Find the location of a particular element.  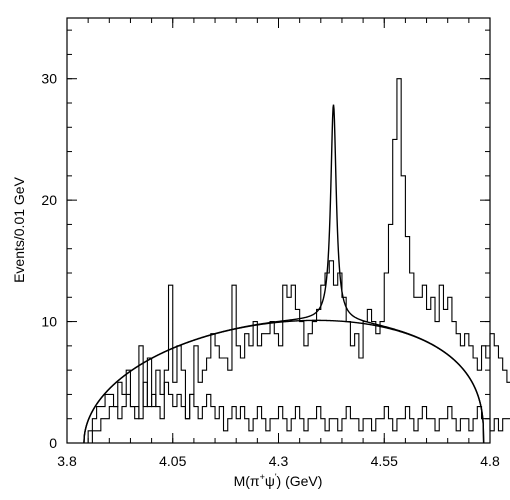

sideband-histogram-line is located at coordinates (299, 412).